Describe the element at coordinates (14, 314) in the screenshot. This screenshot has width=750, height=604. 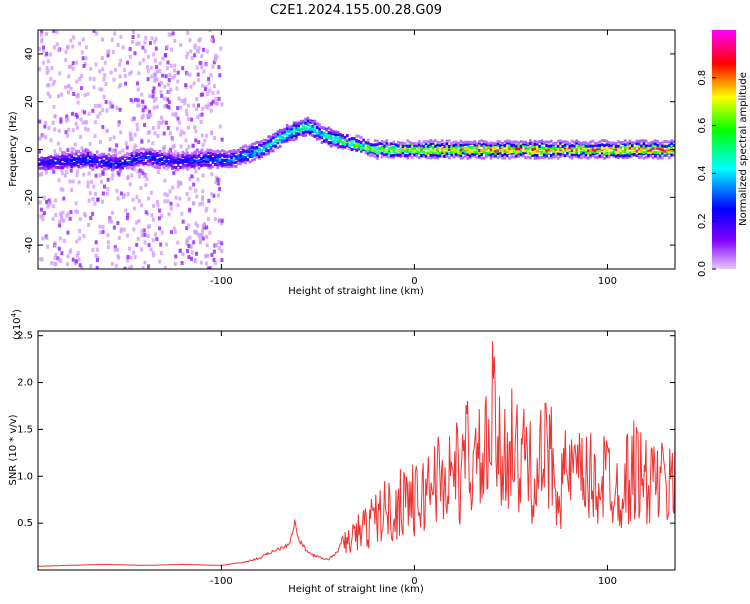
I see `snr-scale-exponent: 4` at that location.